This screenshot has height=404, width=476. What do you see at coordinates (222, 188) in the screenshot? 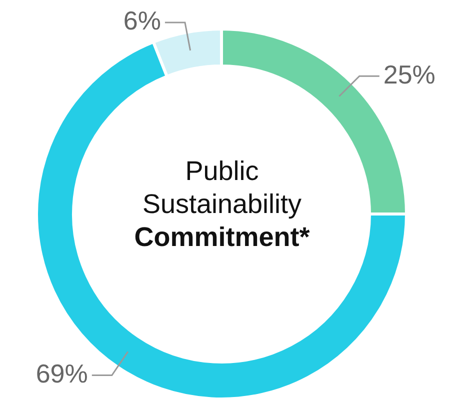
I see `text: Public Sustainability` at bounding box center [222, 188].